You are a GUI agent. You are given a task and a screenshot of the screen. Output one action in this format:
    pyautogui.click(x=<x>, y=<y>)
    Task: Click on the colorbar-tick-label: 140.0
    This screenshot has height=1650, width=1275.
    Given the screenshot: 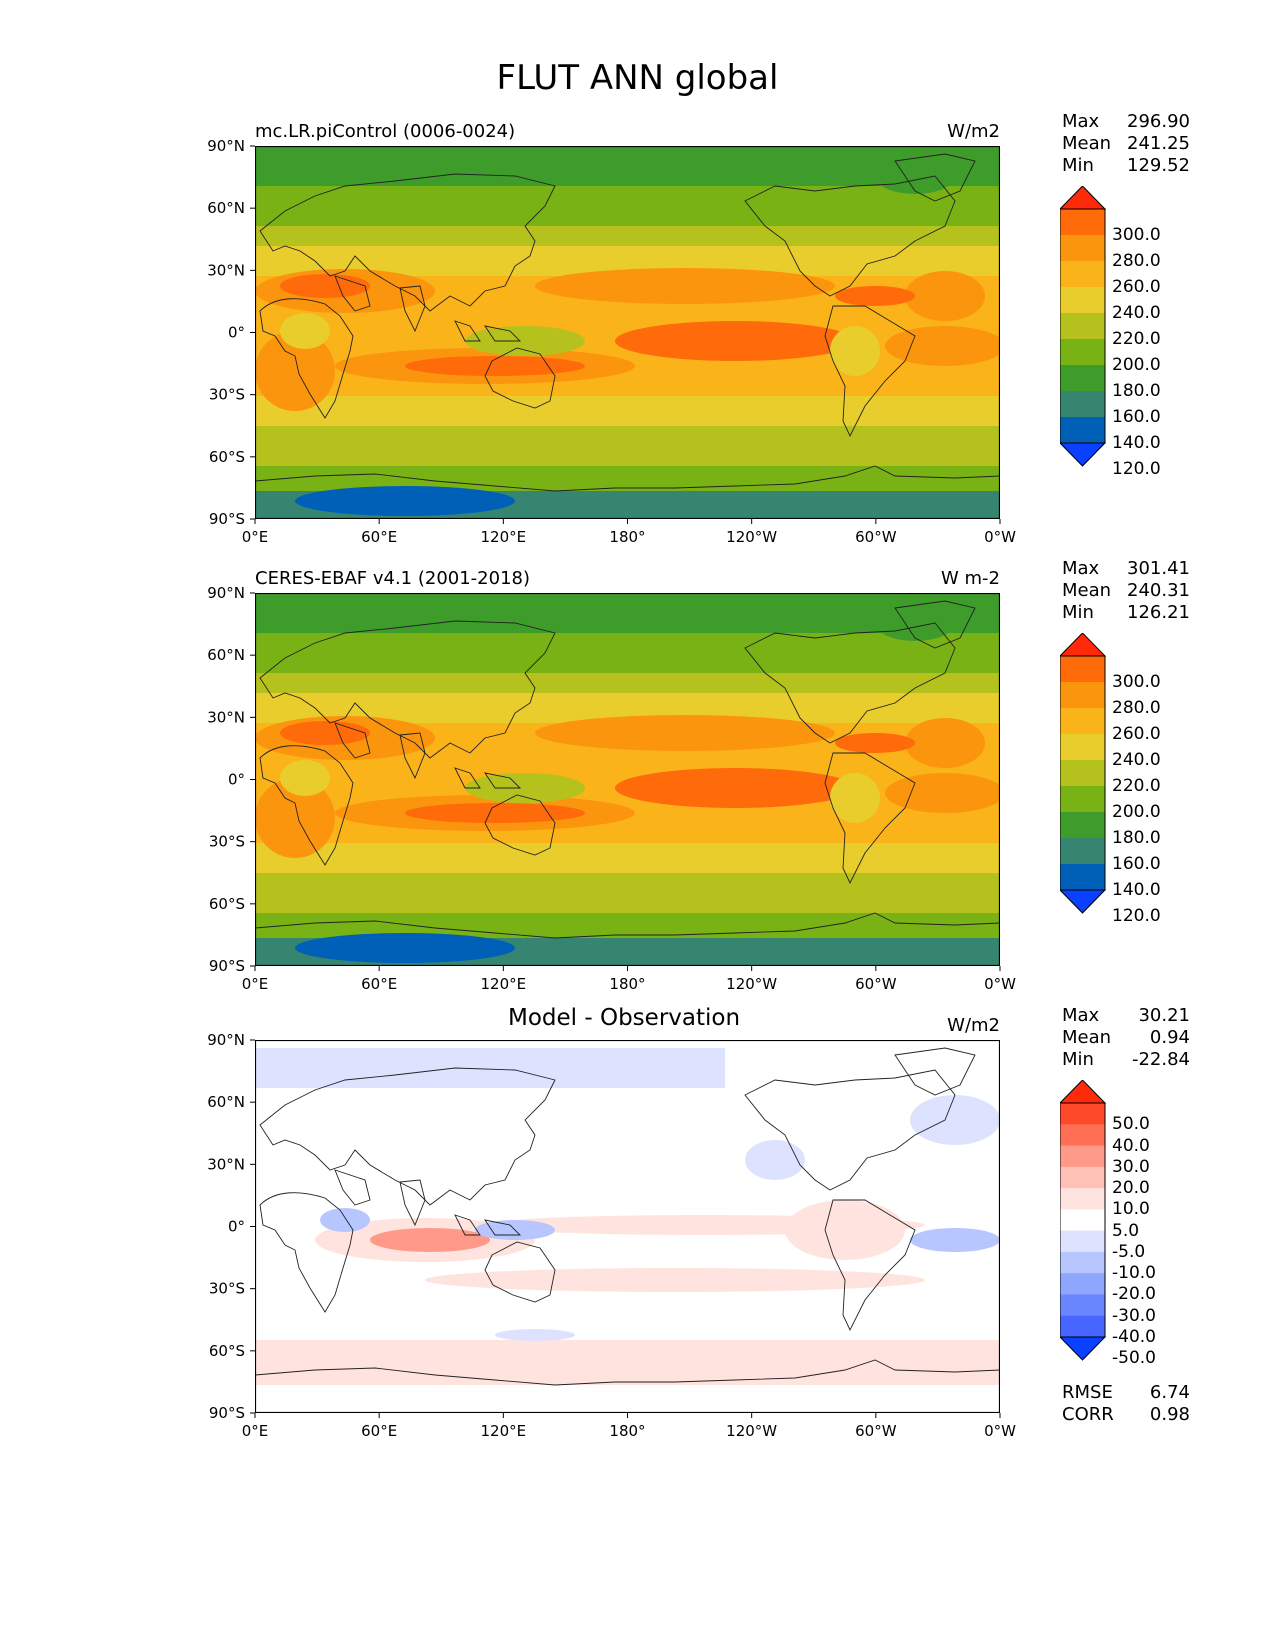 What is the action you would take?
    pyautogui.click(x=1136, y=443)
    